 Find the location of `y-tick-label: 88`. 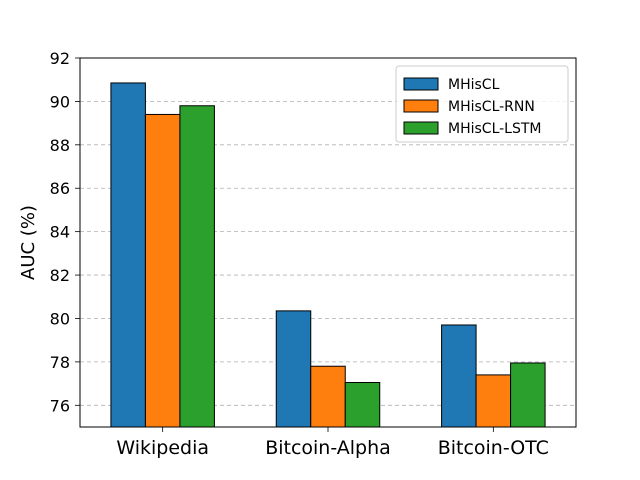

y-tick-label: 88 is located at coordinates (60, 145).